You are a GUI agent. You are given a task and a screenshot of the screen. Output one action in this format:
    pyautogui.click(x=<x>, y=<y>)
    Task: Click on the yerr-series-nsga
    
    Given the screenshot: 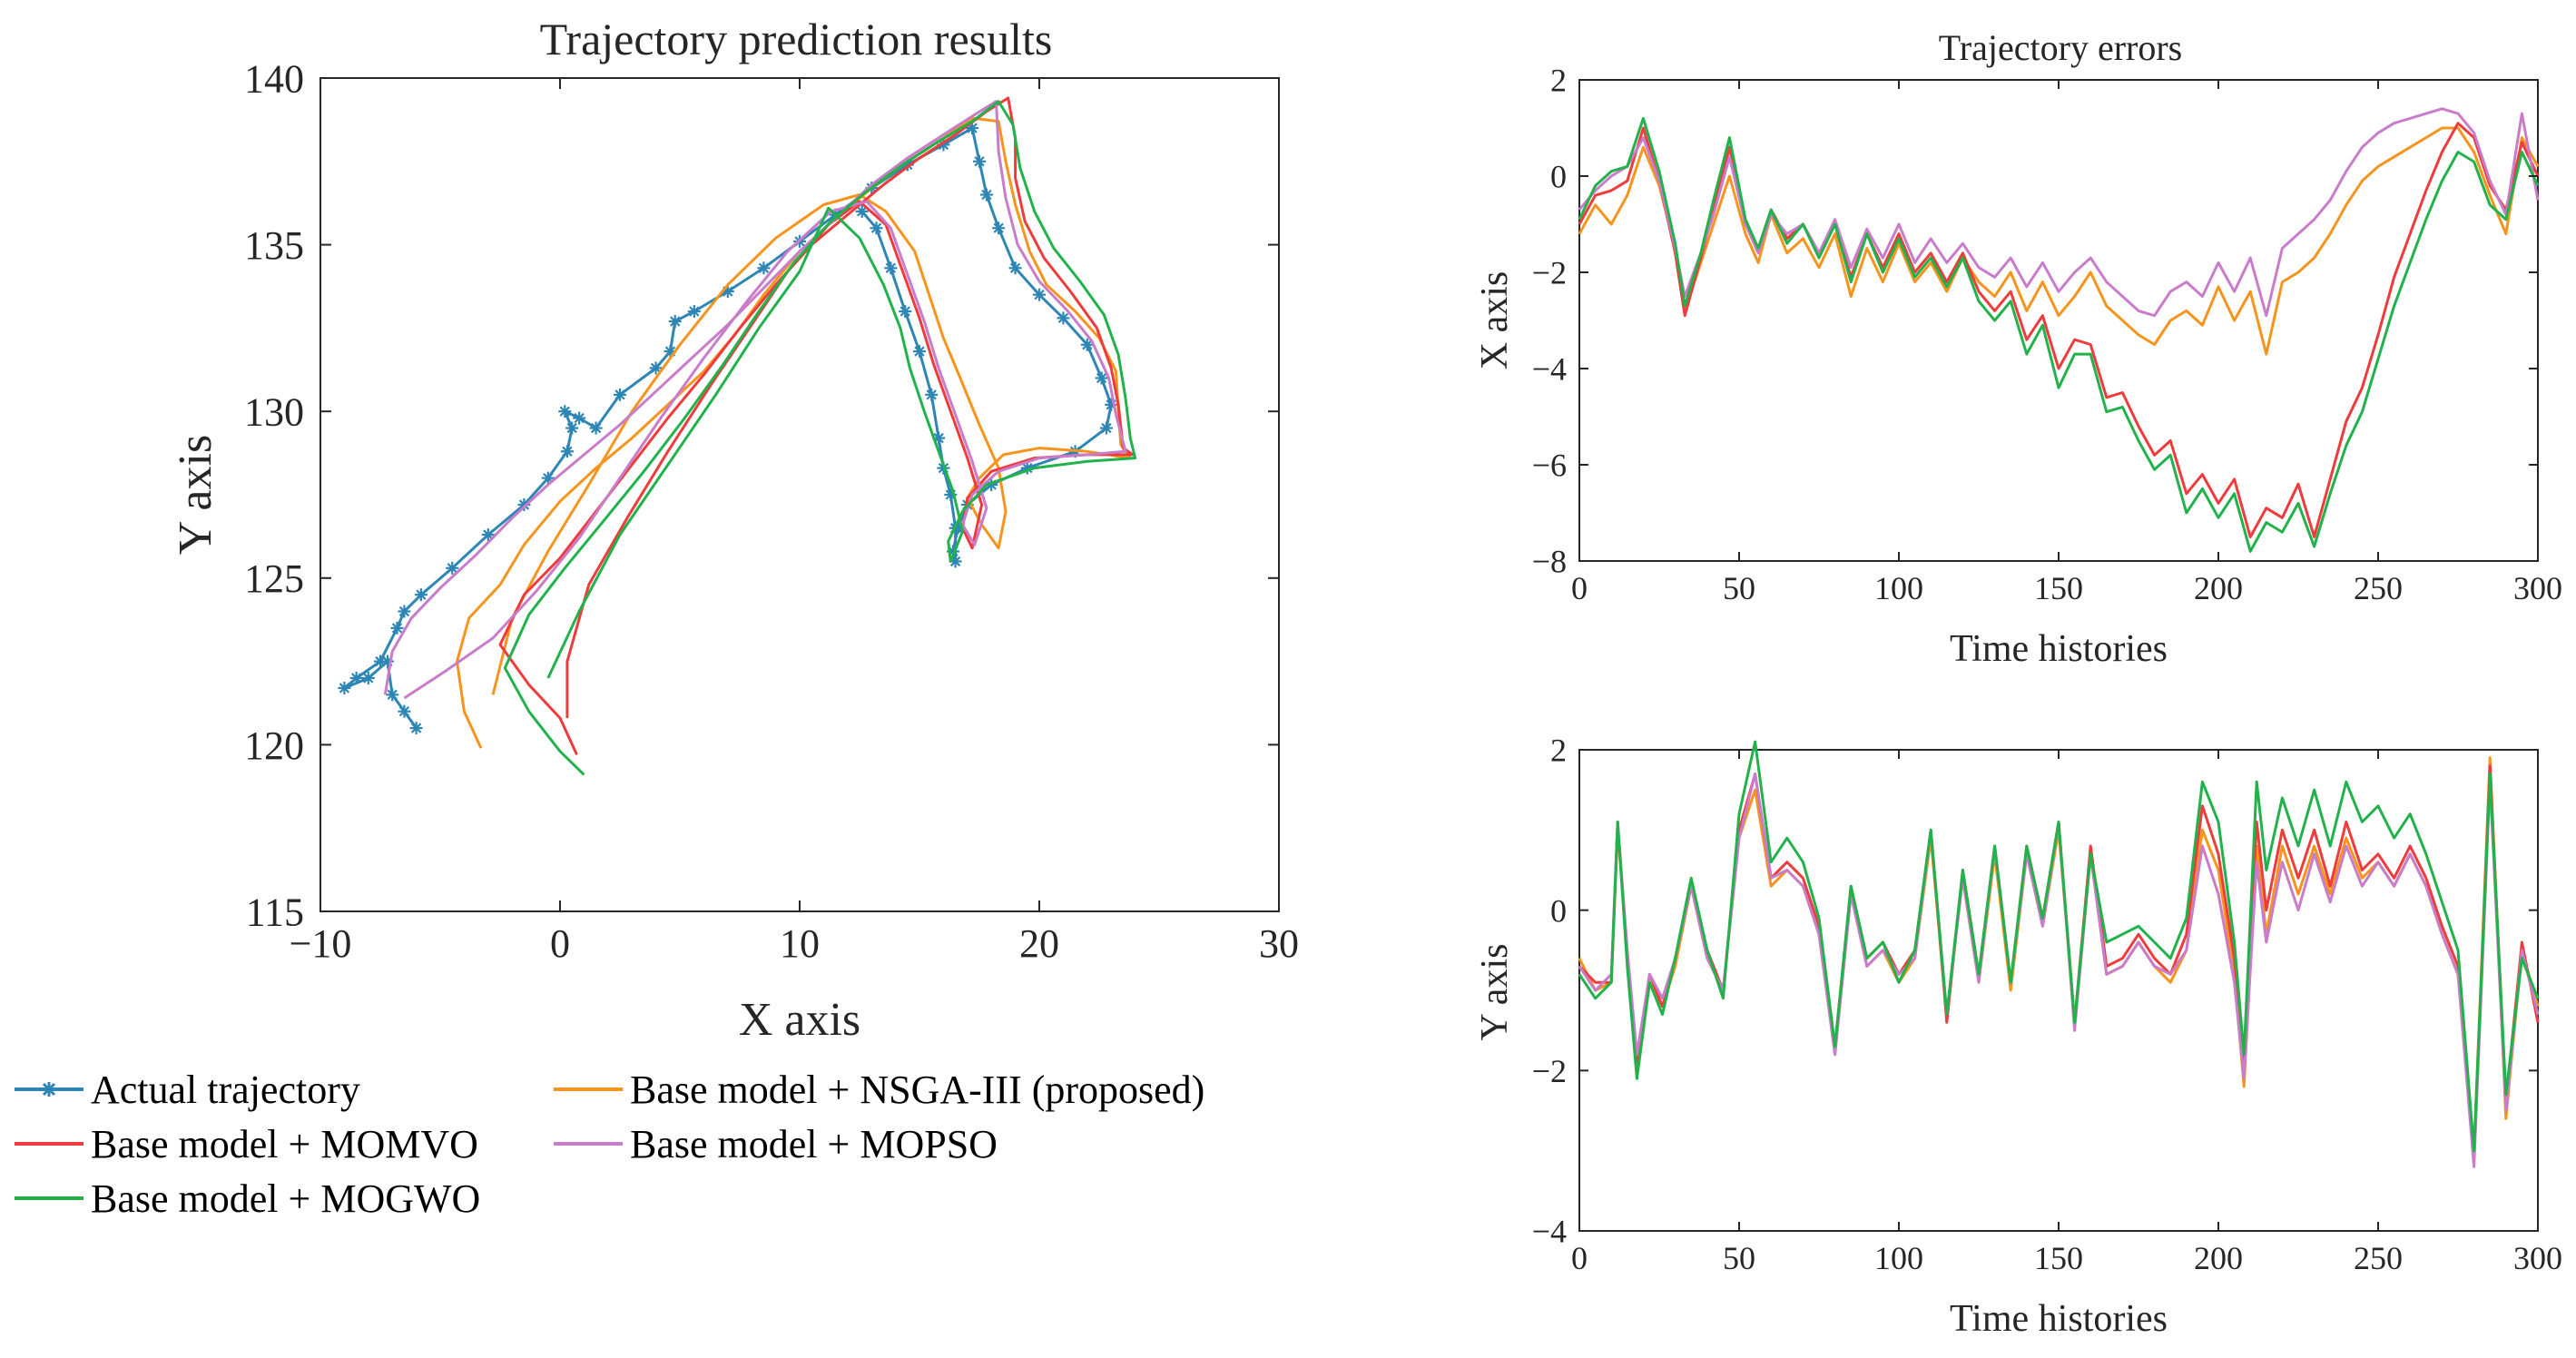 What is the action you would take?
    pyautogui.click(x=2059, y=954)
    